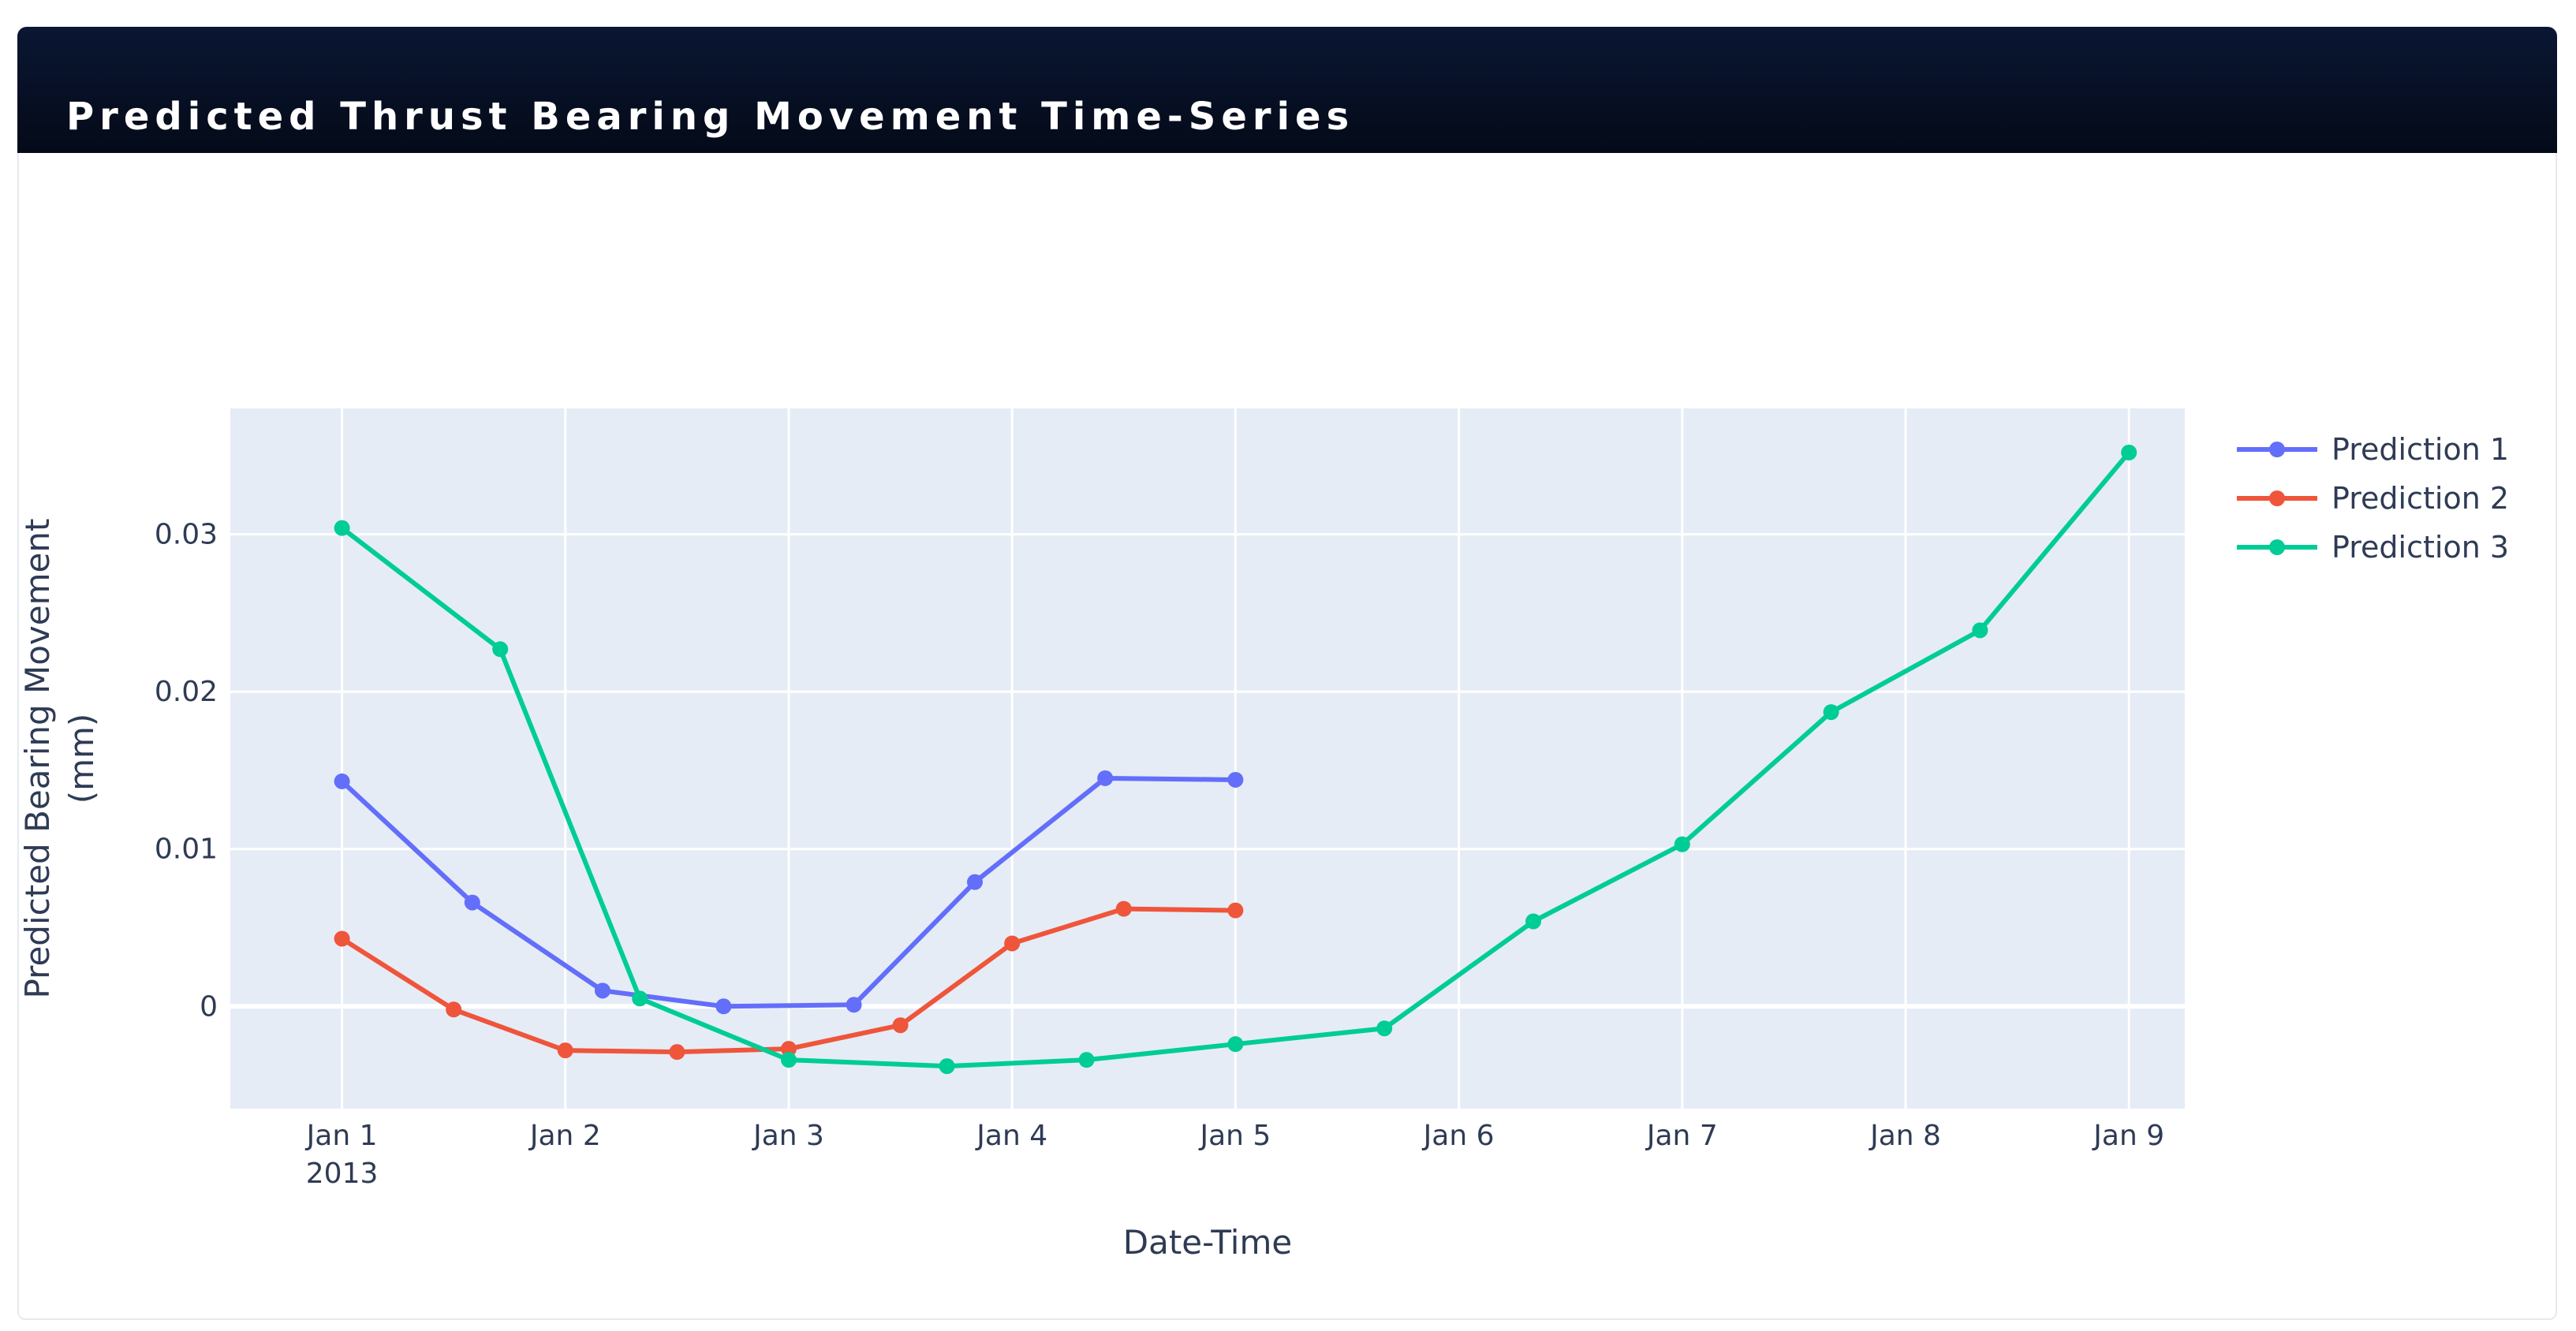  I want to click on legend: Prediction 1 Prediction 2 Prediction 3, so click(2373, 498).